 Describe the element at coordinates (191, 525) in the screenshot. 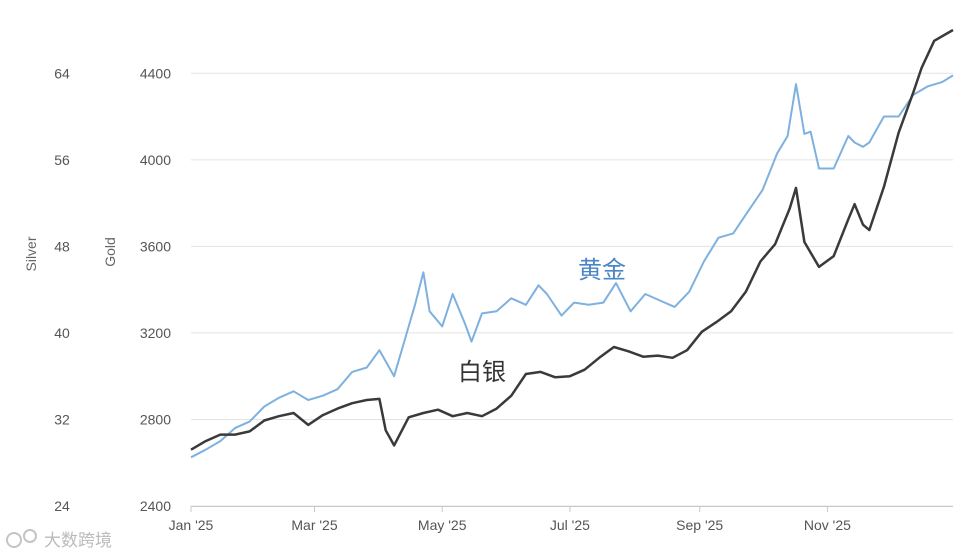

I see `x-tick-label: Jan '25` at that location.